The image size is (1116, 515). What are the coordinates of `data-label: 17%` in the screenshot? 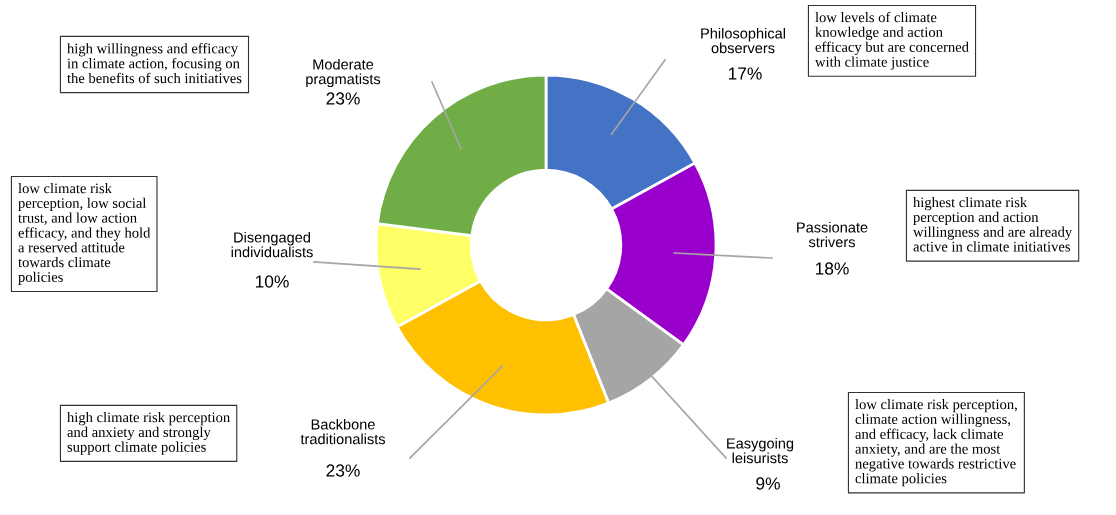 It's located at (745, 73).